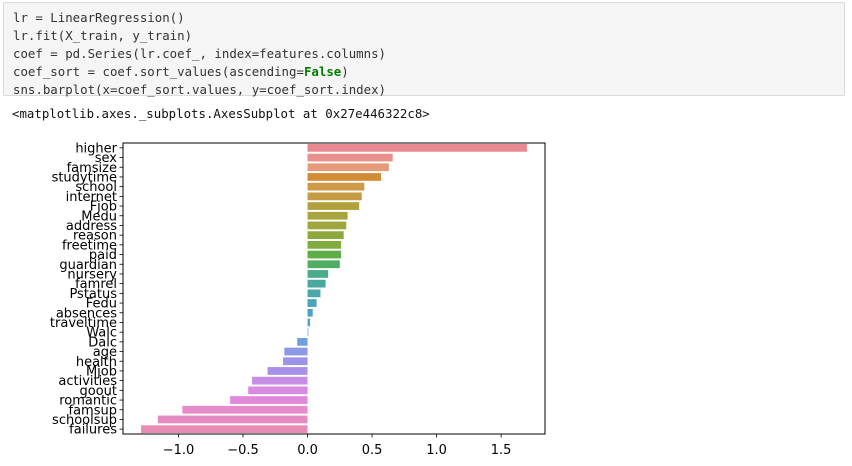 This screenshot has height=466, width=852. Describe the element at coordinates (417, 147) in the screenshot. I see `bar-higher` at that location.